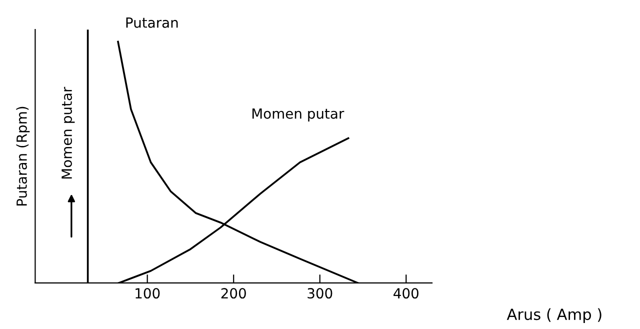  What do you see at coordinates (298, 115) in the screenshot?
I see `series-label: Momen putar` at bounding box center [298, 115].